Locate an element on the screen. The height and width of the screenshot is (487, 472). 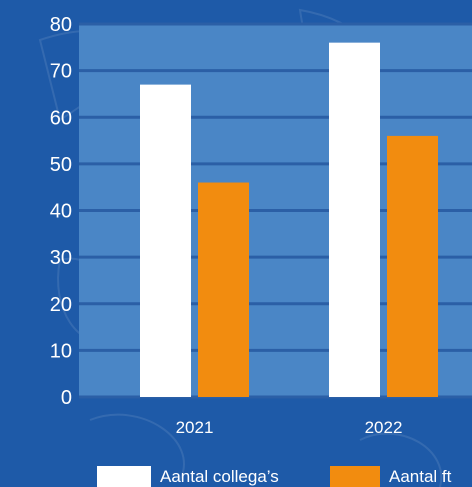
y-tick-label: 40 is located at coordinates (61, 212).